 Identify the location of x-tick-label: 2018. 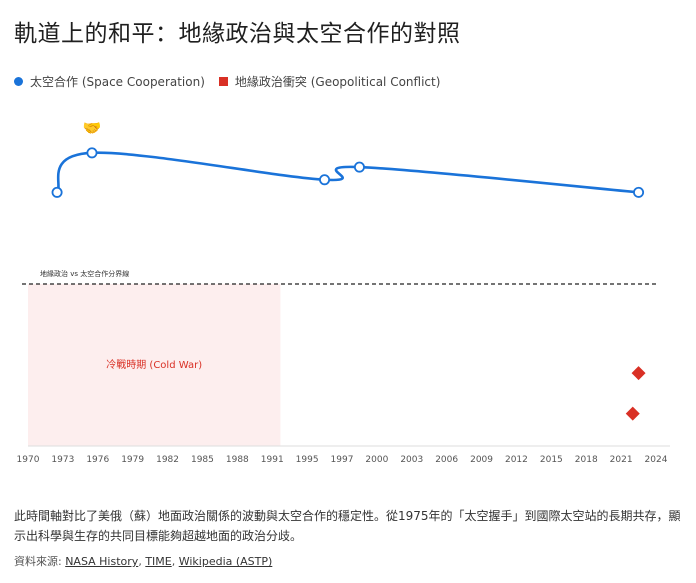
(586, 460).